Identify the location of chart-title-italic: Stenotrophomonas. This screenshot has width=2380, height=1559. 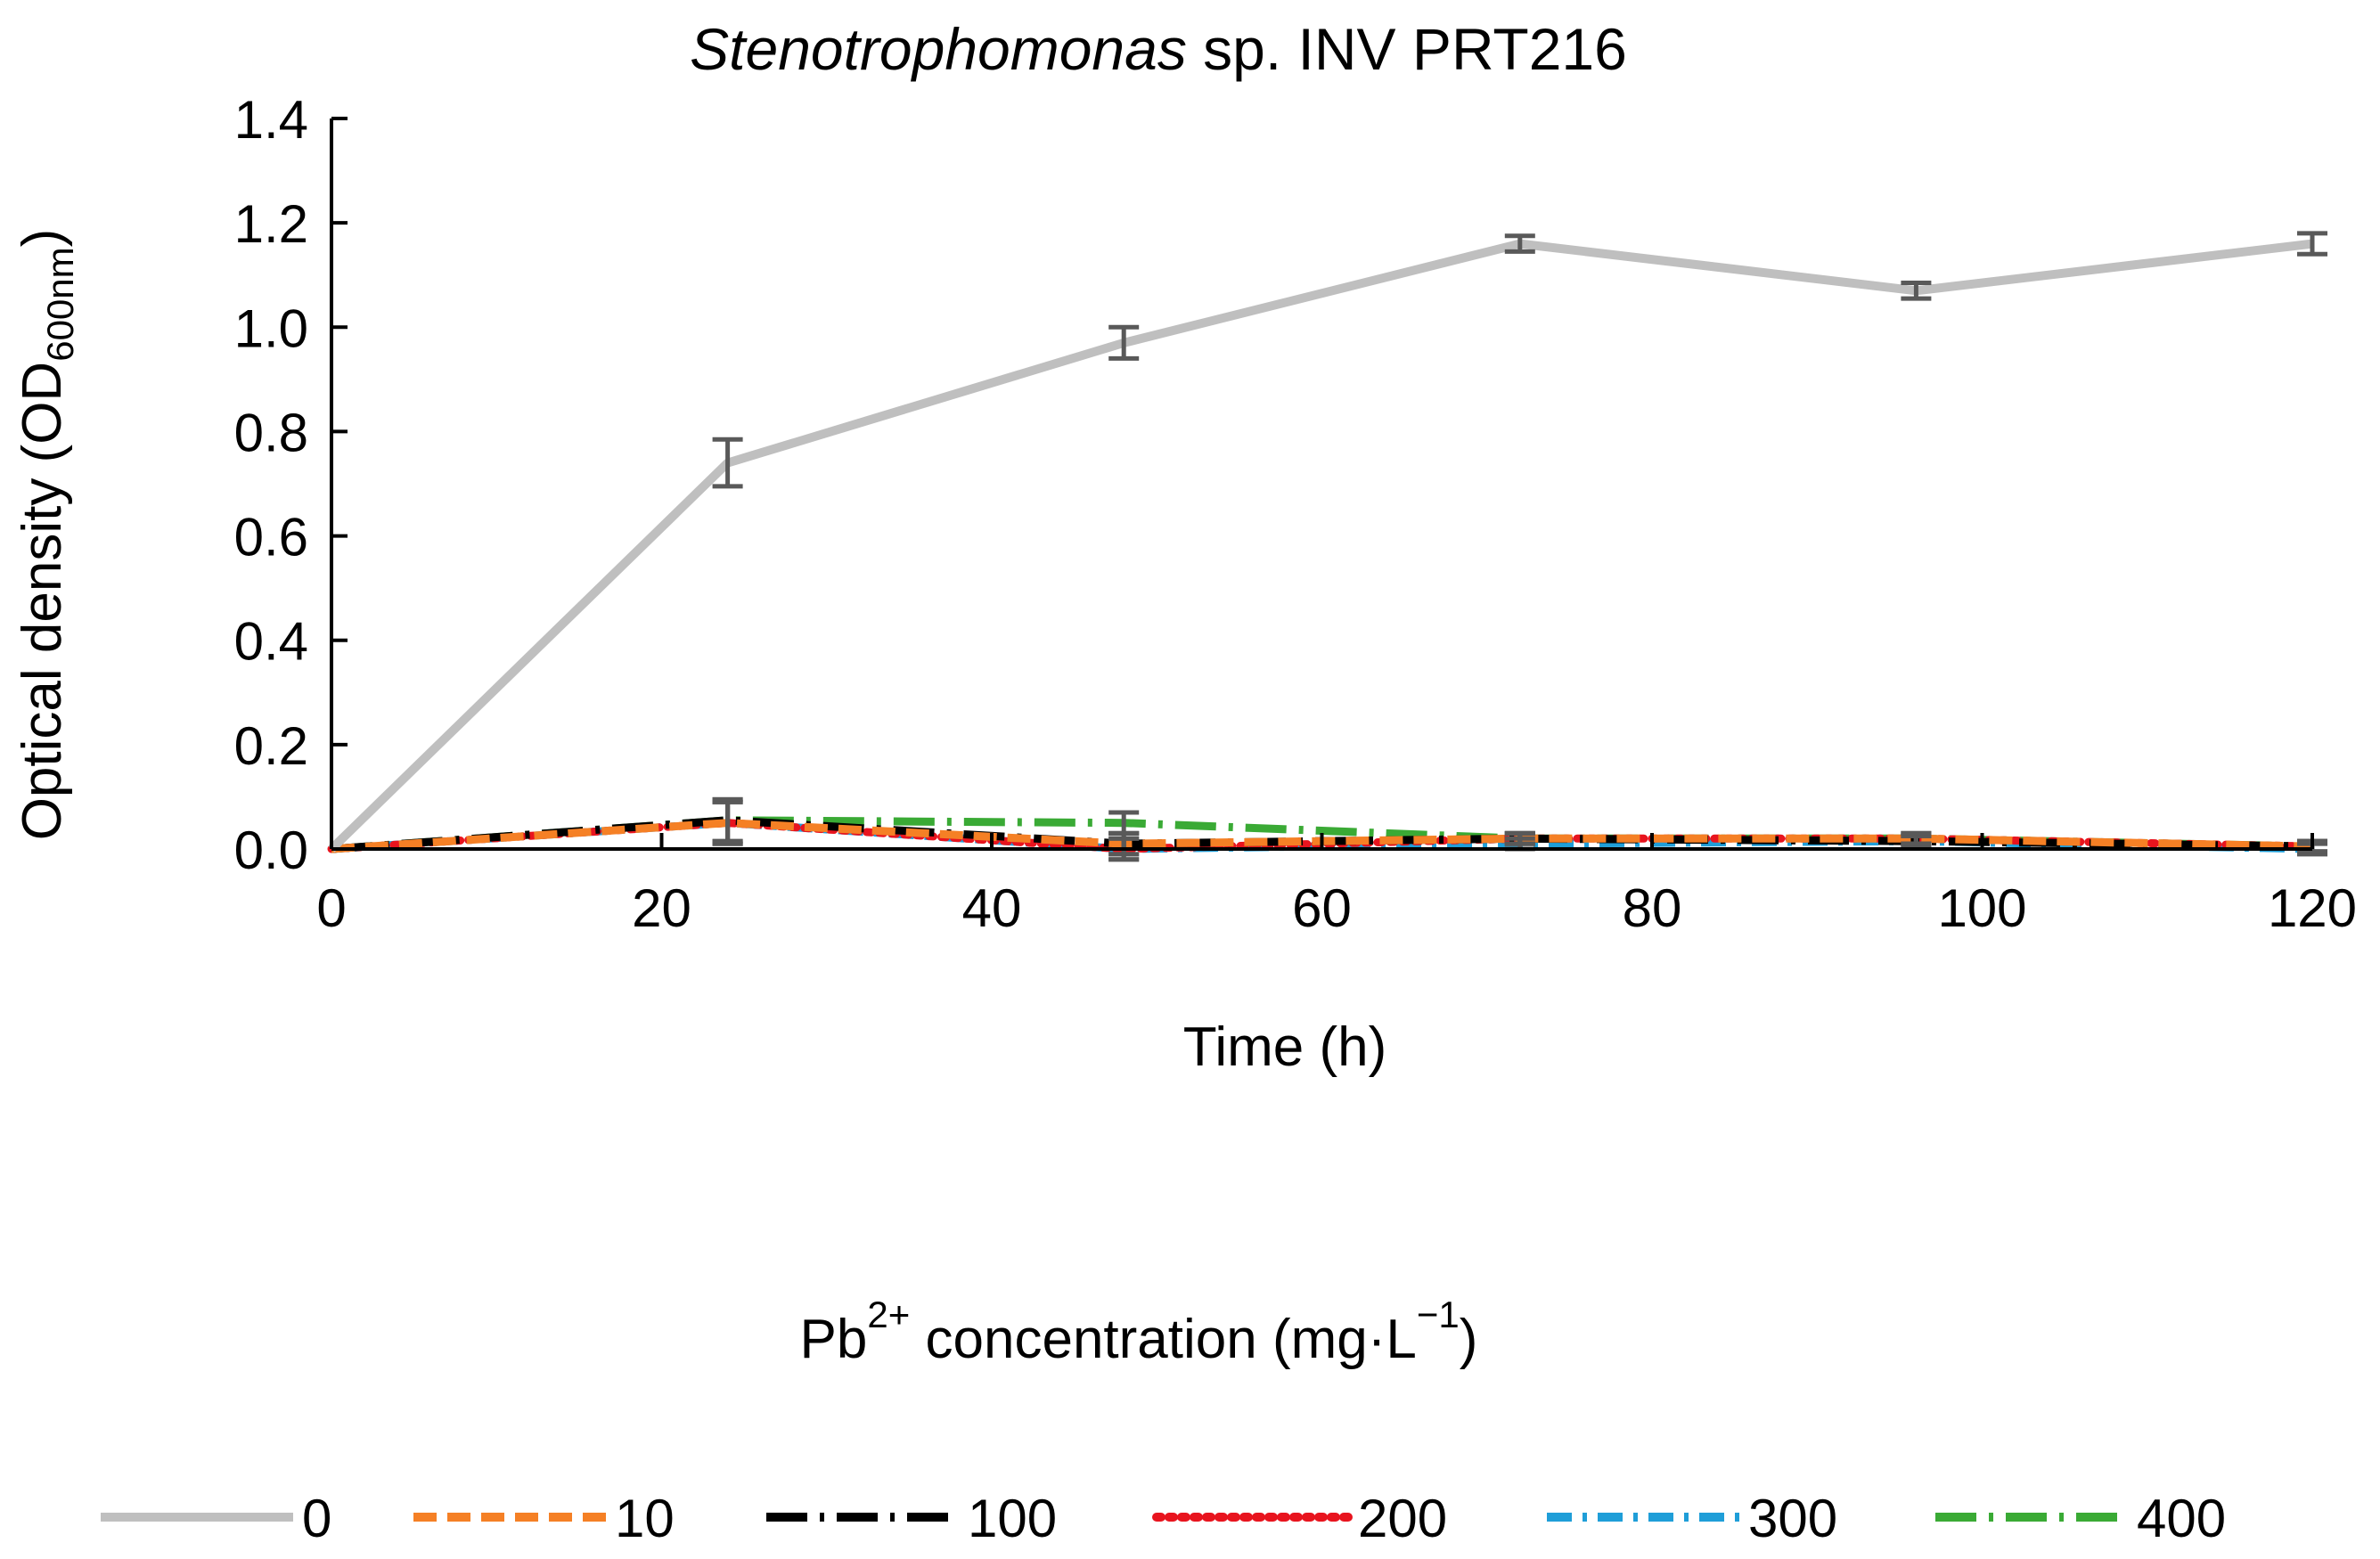
(939, 49).